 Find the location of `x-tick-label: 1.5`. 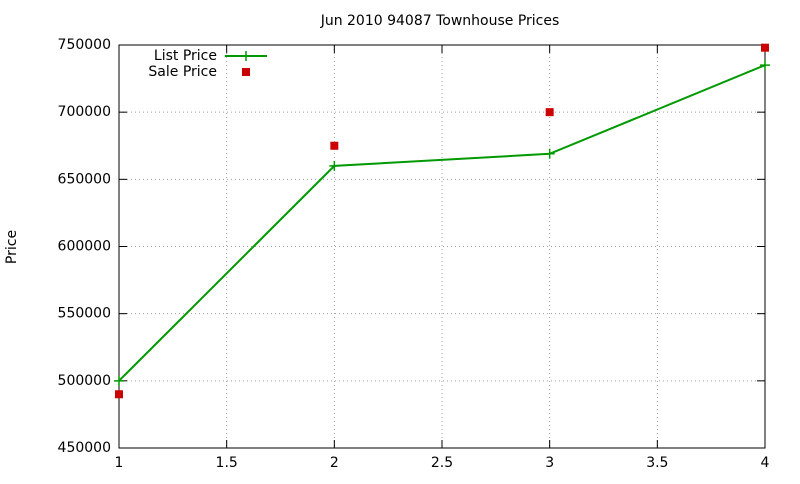

x-tick-label: 1.5 is located at coordinates (227, 463).